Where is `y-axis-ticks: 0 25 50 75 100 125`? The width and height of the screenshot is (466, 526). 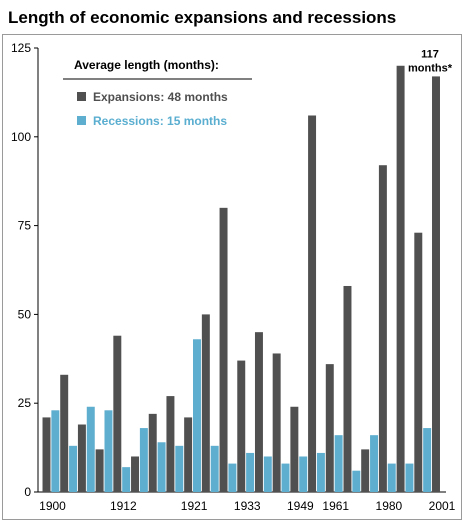 y-axis-ticks: 0 25 50 75 100 125 is located at coordinates (24, 270).